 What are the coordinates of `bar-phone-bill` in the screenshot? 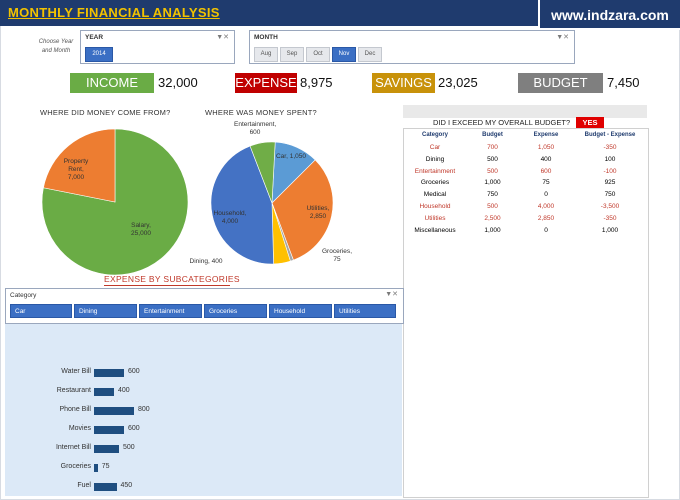 It's located at (114, 411).